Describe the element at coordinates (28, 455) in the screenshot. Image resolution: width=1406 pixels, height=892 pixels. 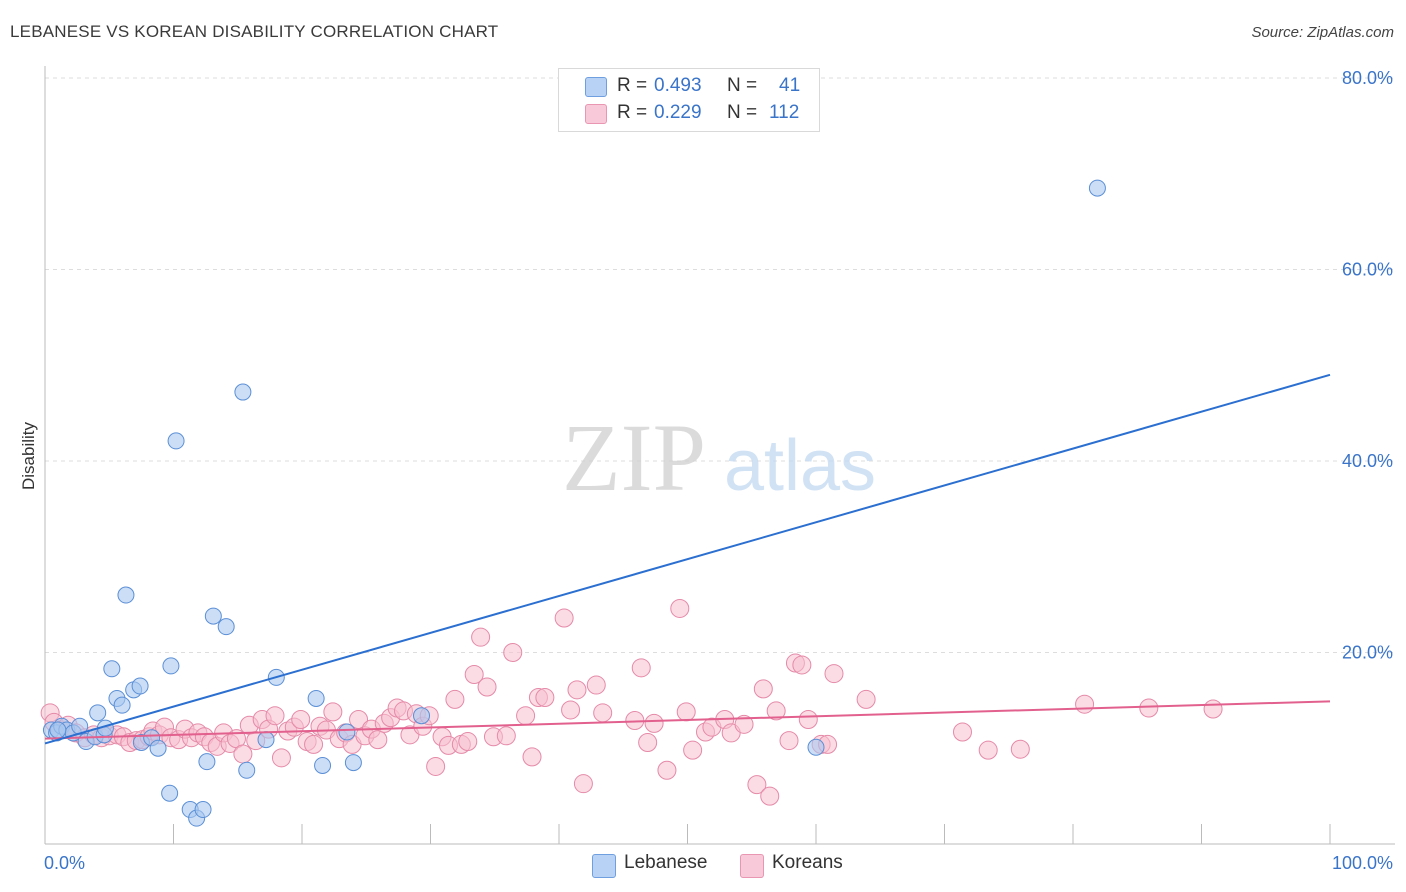
I see `y-axis-label: Disability` at that location.